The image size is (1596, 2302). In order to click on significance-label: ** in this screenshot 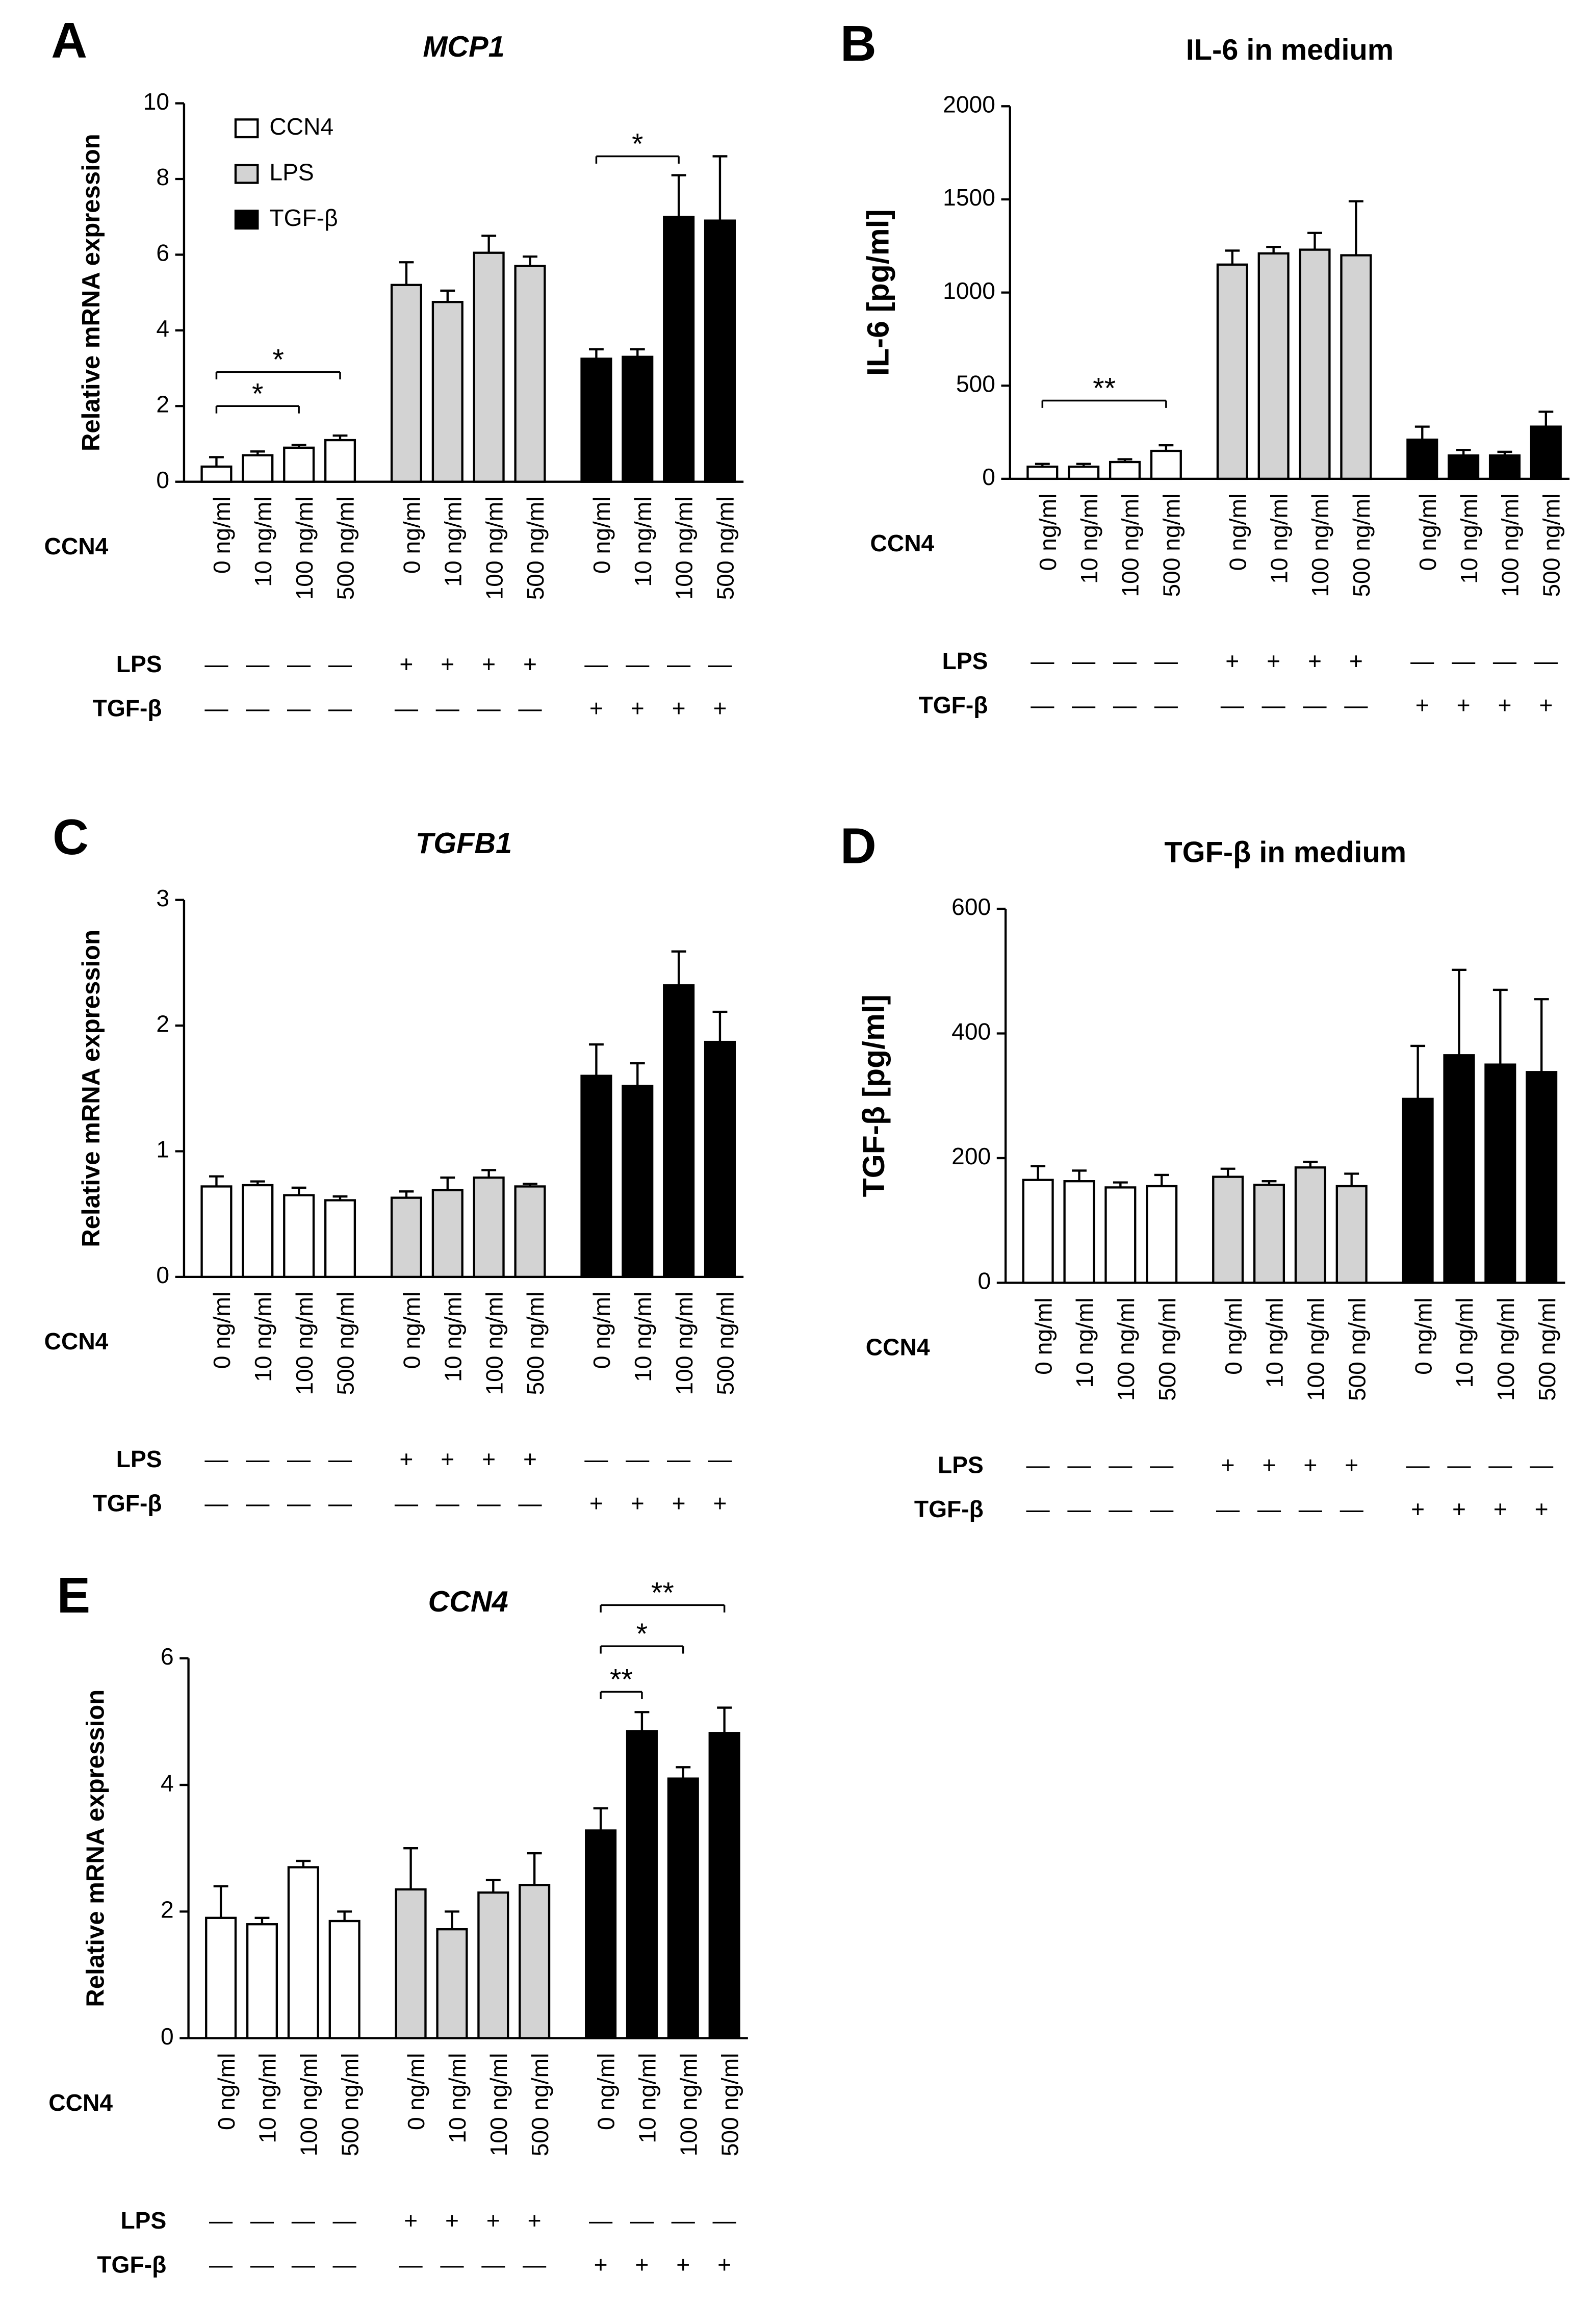, I will do `click(1104, 388)`.